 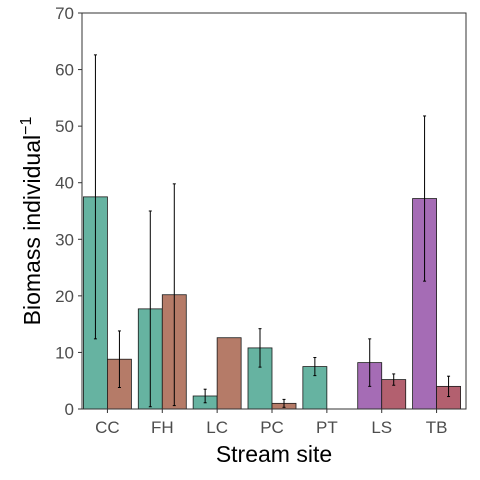 What do you see at coordinates (150, 309) in the screenshot?
I see `error-bar-fh-left` at bounding box center [150, 309].